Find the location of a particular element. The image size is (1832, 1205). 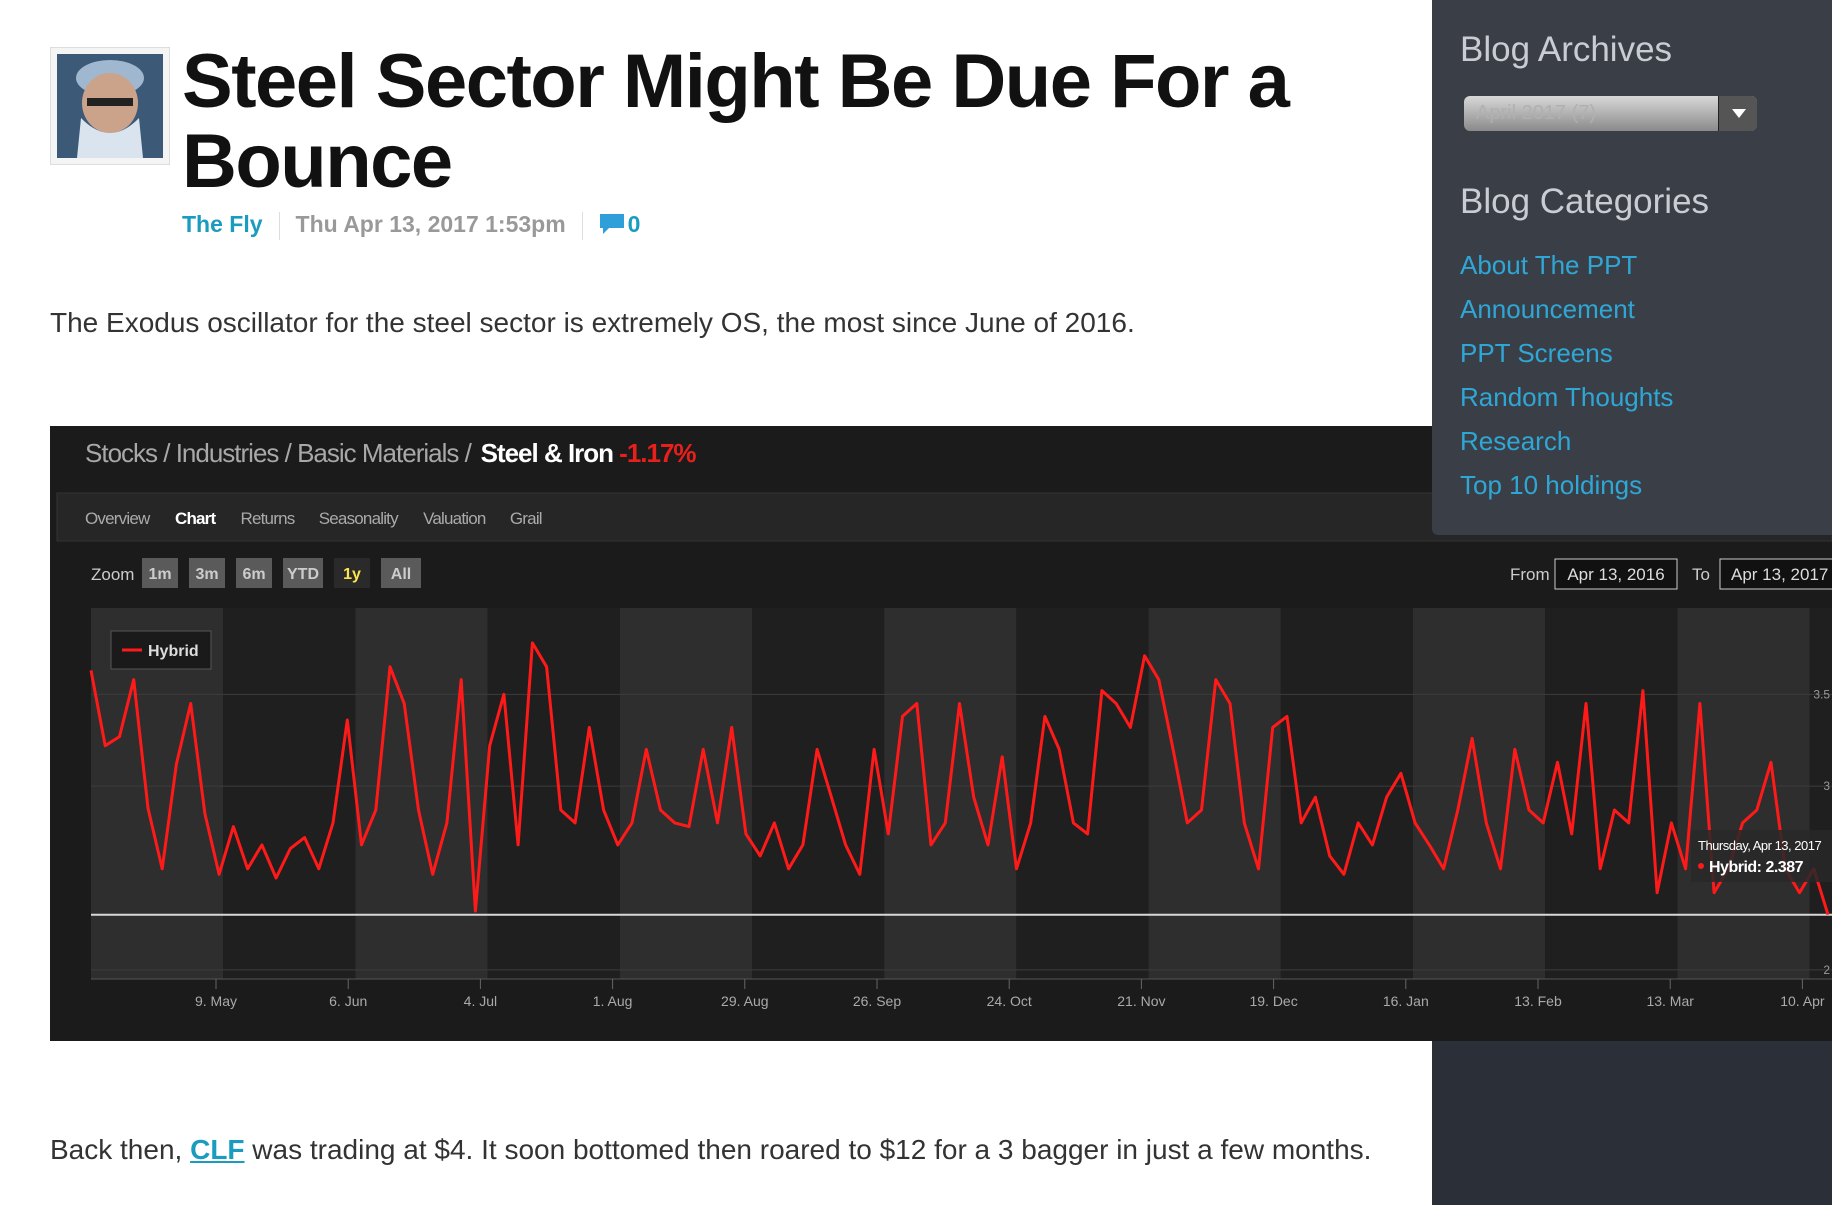

comment-icon is located at coordinates (611, 224).